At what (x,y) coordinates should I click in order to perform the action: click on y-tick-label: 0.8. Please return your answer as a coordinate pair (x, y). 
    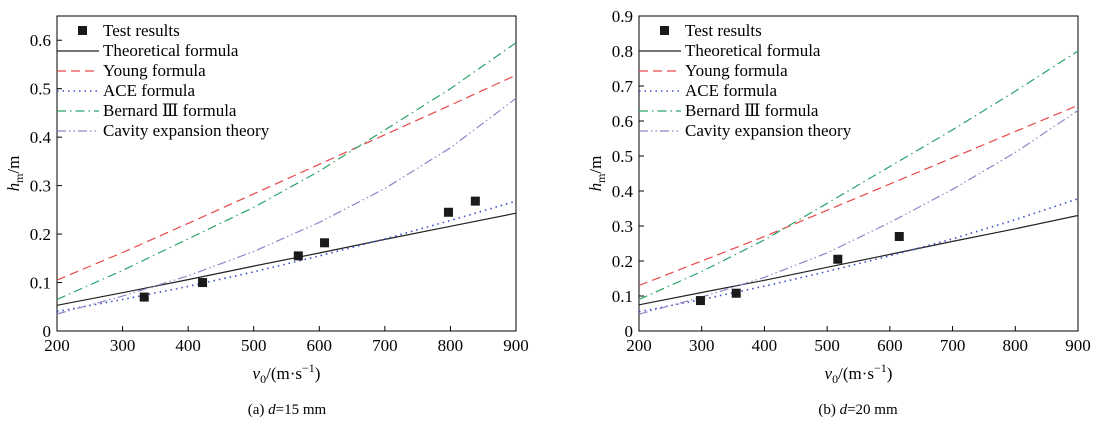
    Looking at the image, I should click on (622, 51).